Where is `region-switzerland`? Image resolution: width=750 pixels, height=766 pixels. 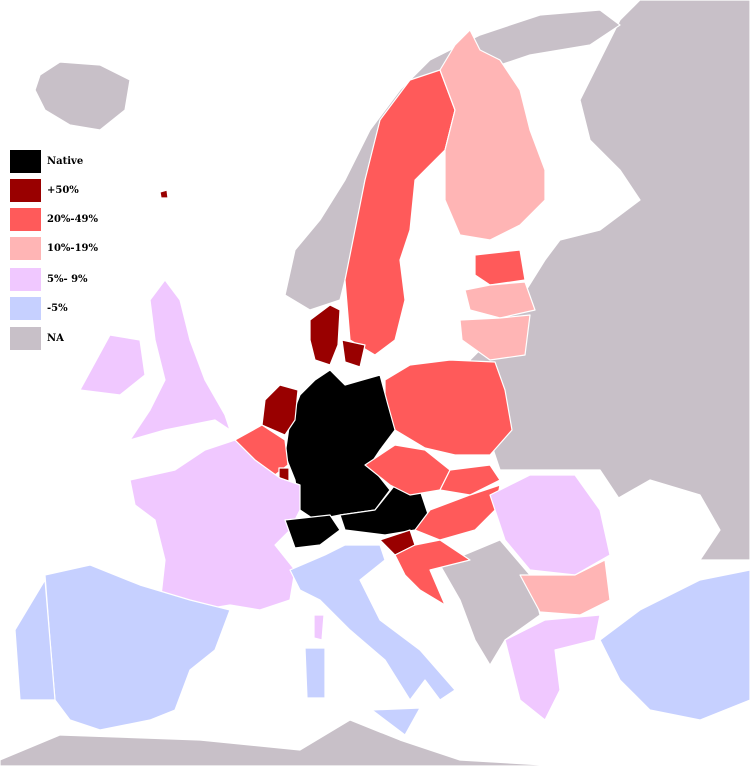 region-switzerland is located at coordinates (312, 531).